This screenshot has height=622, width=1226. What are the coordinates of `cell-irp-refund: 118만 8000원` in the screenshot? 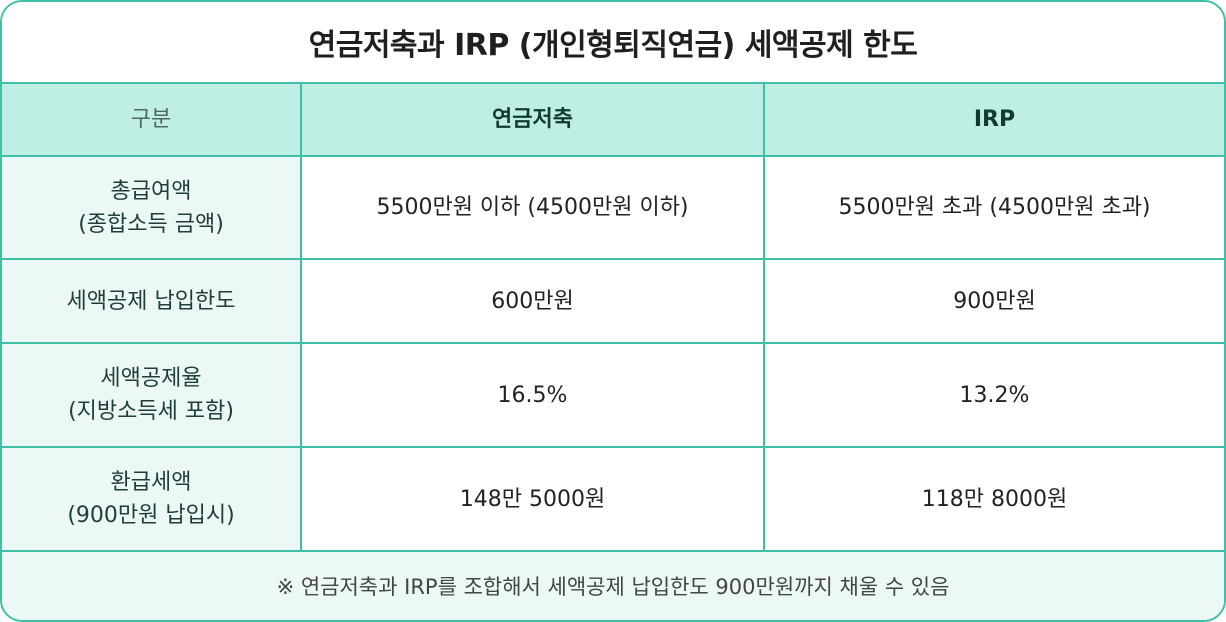 It's located at (994, 500).